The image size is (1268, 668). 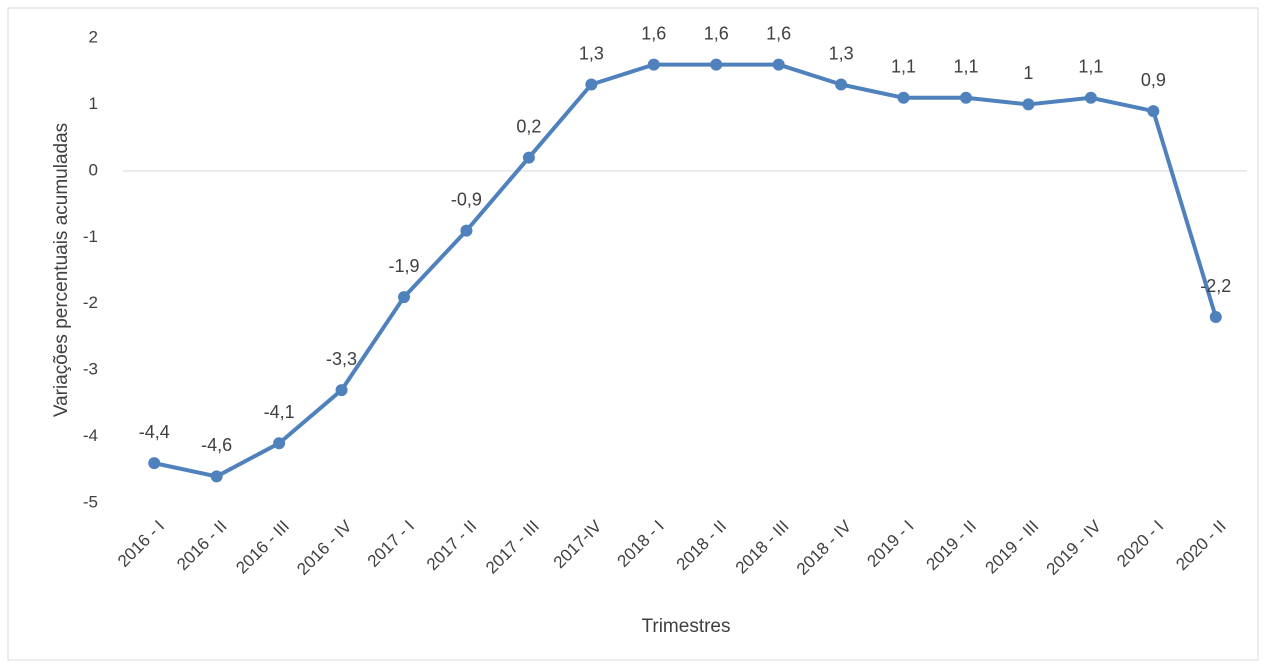 What do you see at coordinates (1215, 286) in the screenshot?
I see `data-label: -2,2` at bounding box center [1215, 286].